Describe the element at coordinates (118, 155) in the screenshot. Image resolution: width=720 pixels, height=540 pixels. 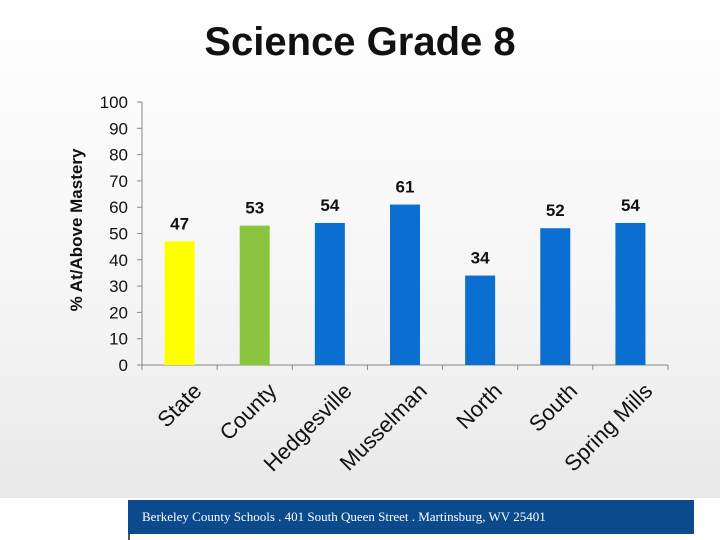
I see `y-tick-label: 80` at that location.